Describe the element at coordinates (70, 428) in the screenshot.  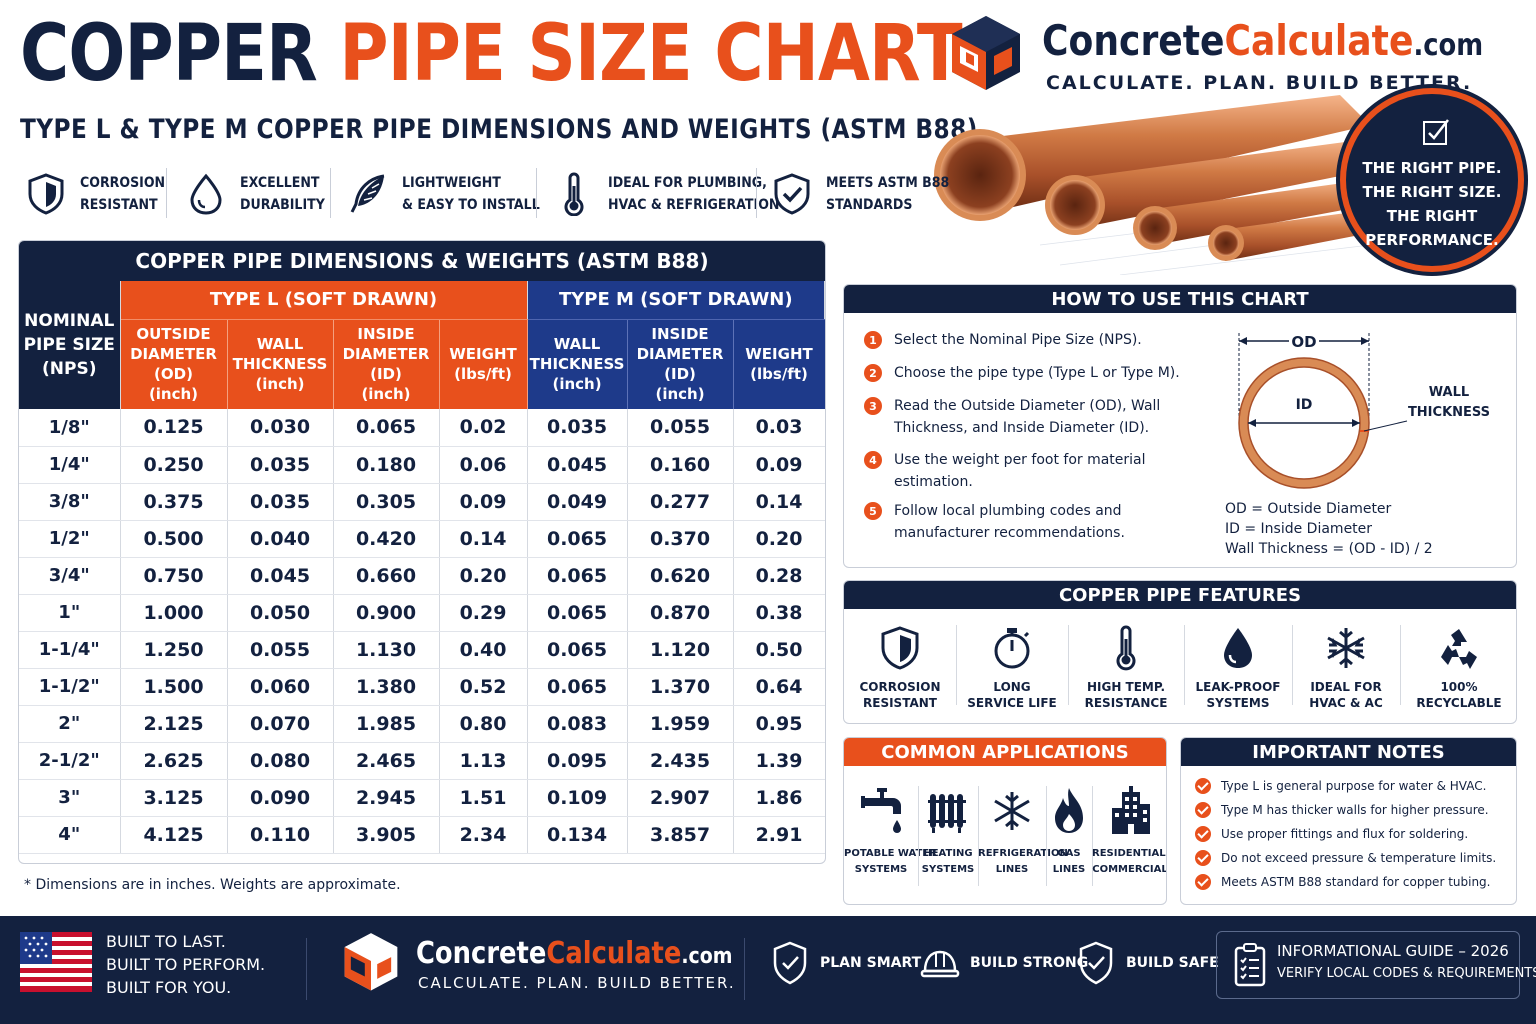
I see `nps-cell: 1/8"` at that location.